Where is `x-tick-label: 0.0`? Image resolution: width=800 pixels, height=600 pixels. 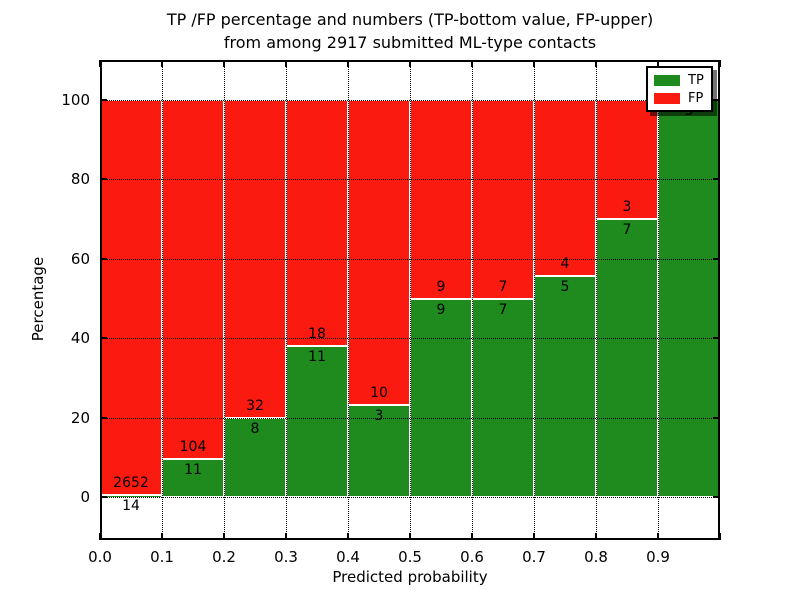 x-tick-label: 0.0 is located at coordinates (100, 557).